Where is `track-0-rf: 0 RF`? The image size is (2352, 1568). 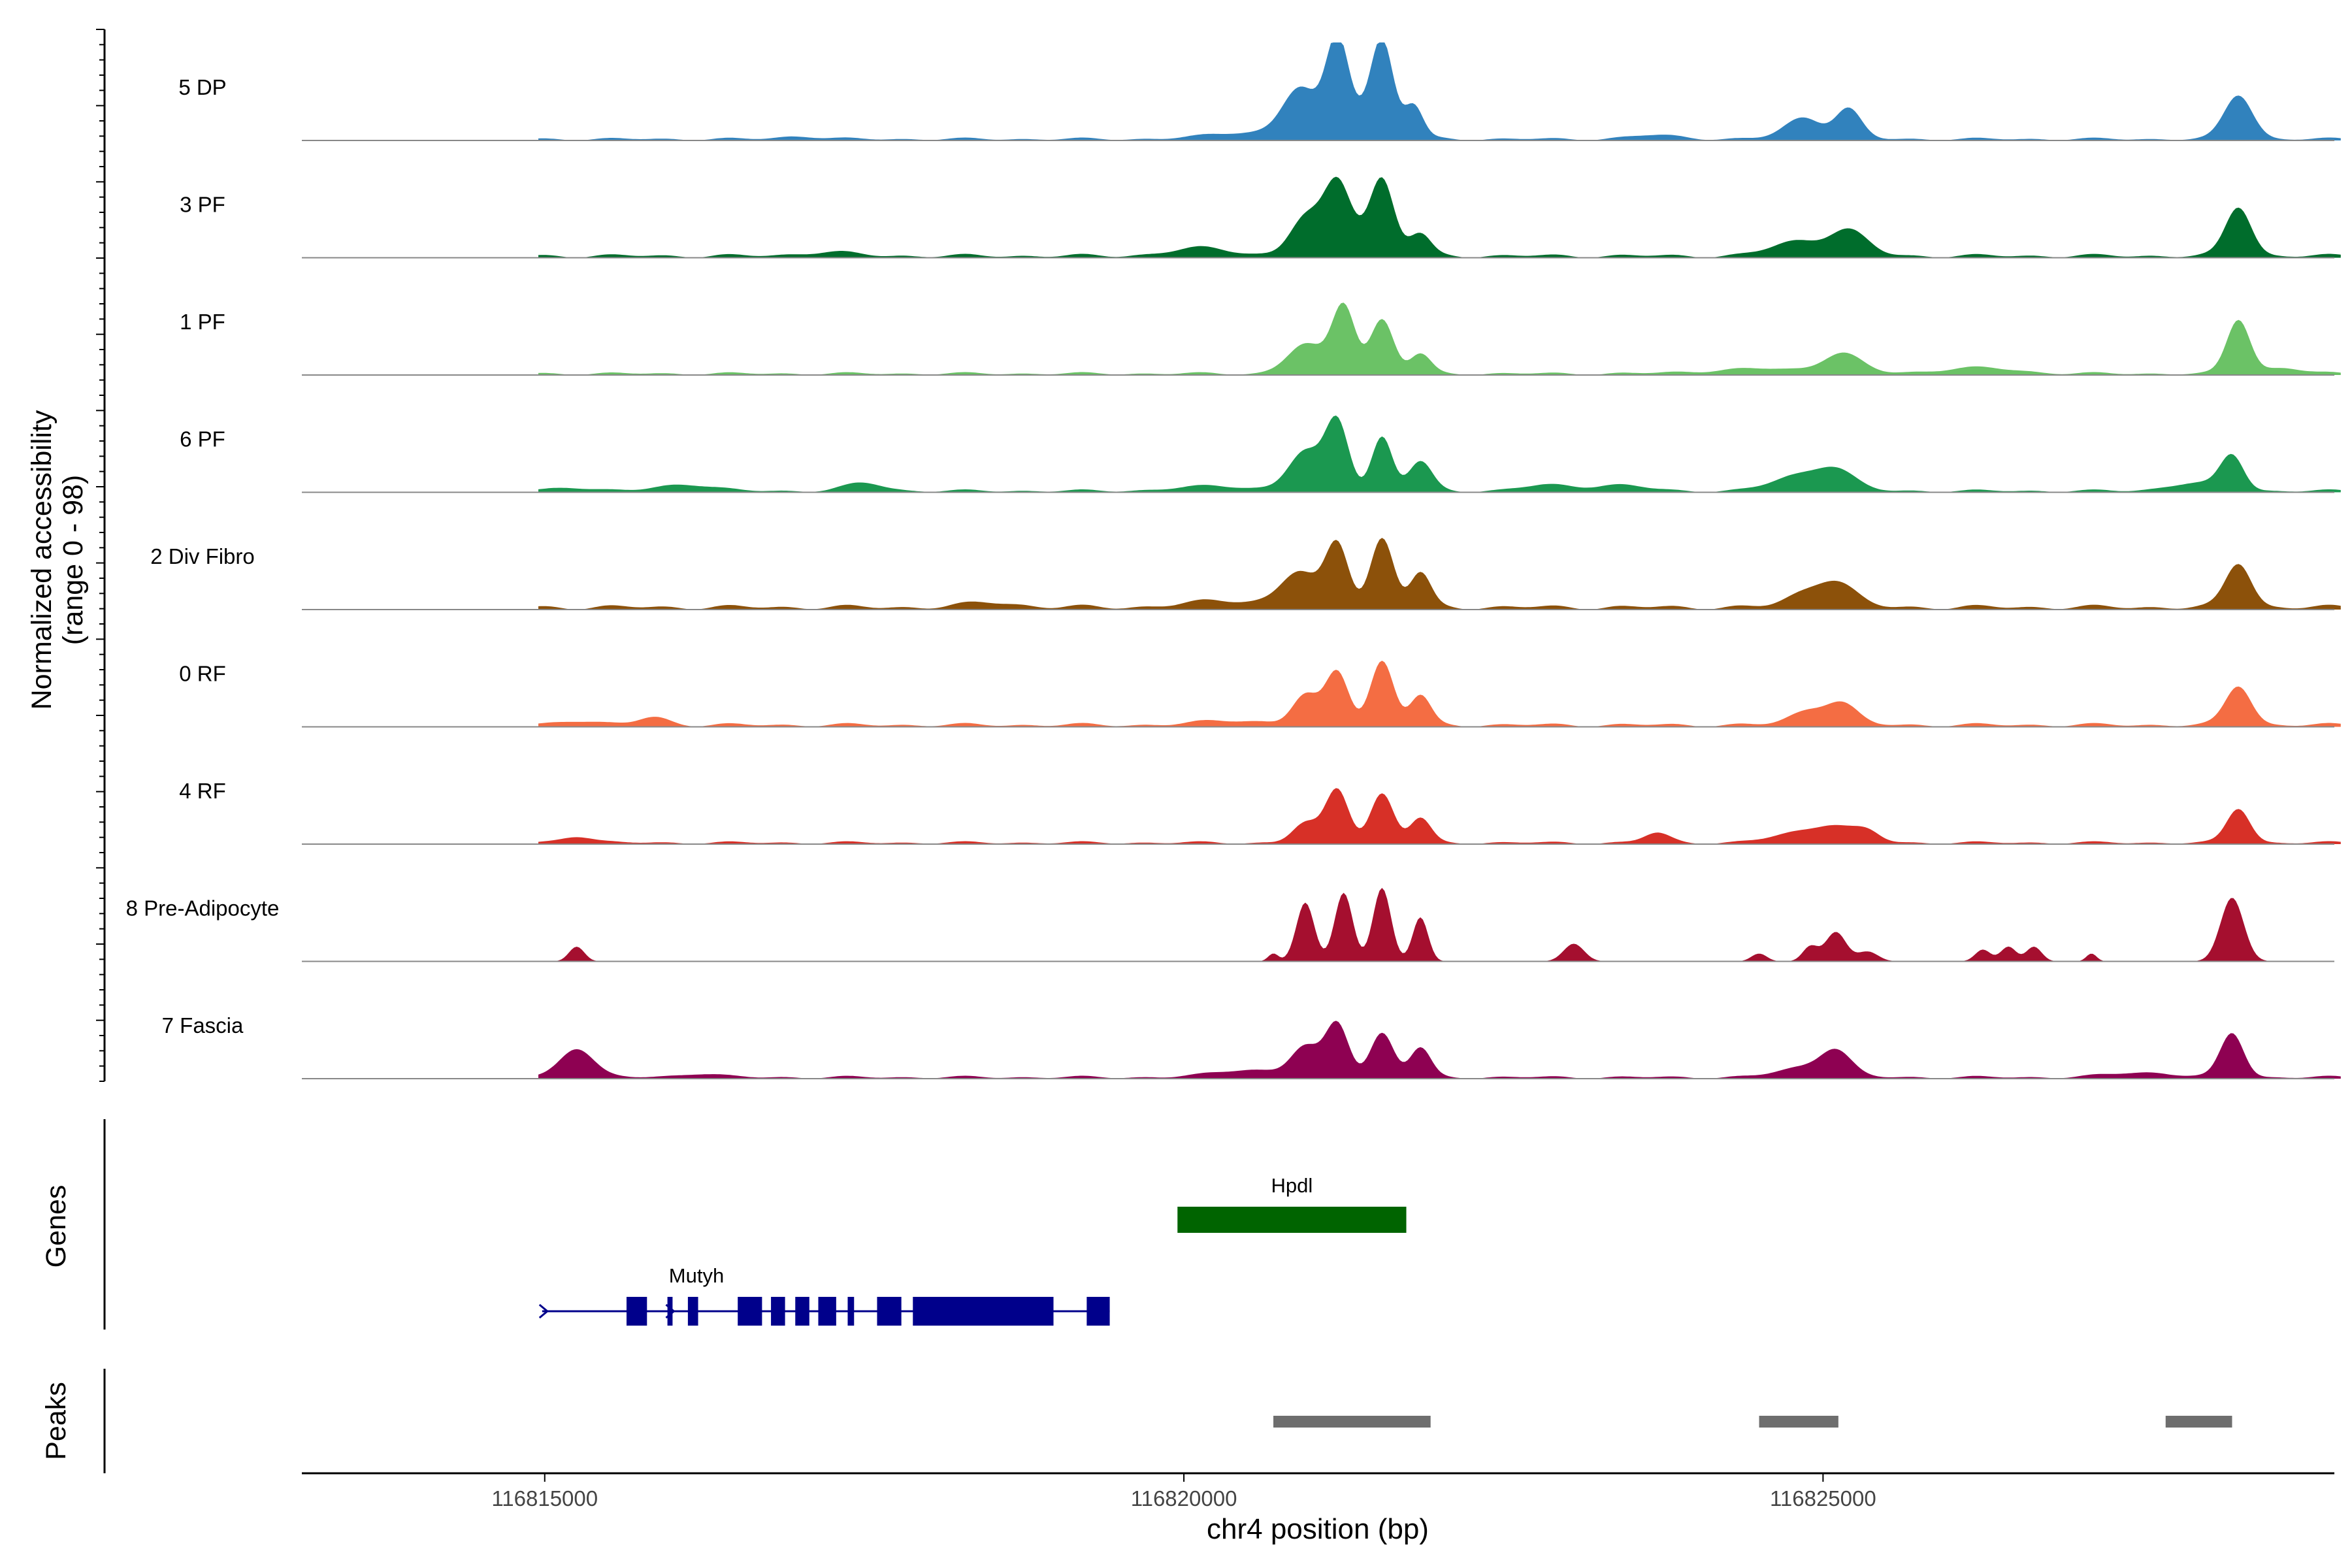
track-0-rf: 0 RF is located at coordinates (1260, 694).